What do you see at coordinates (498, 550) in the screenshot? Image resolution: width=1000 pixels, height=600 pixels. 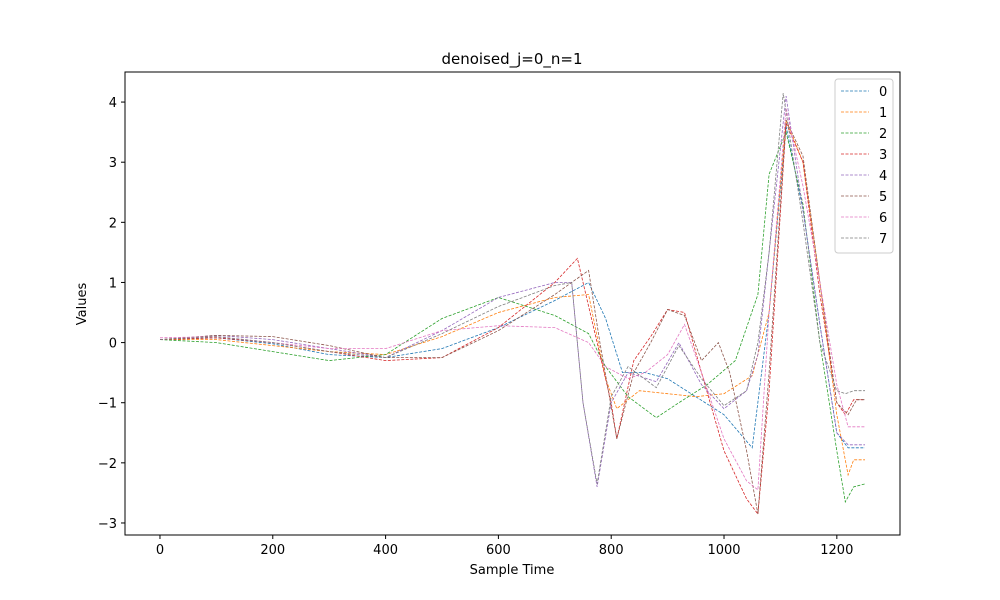 I see `x-tick-label: 600` at bounding box center [498, 550].